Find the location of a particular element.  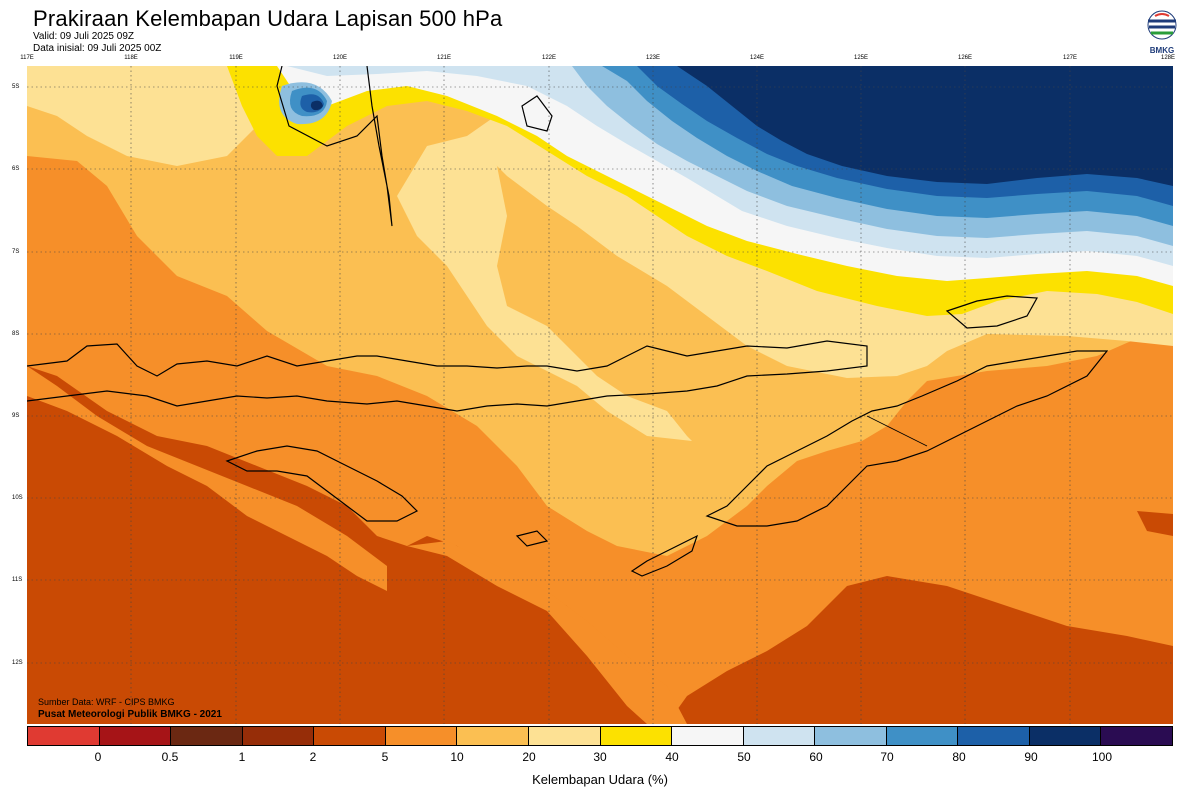

colorbar-tick: 60 is located at coordinates (816, 757).